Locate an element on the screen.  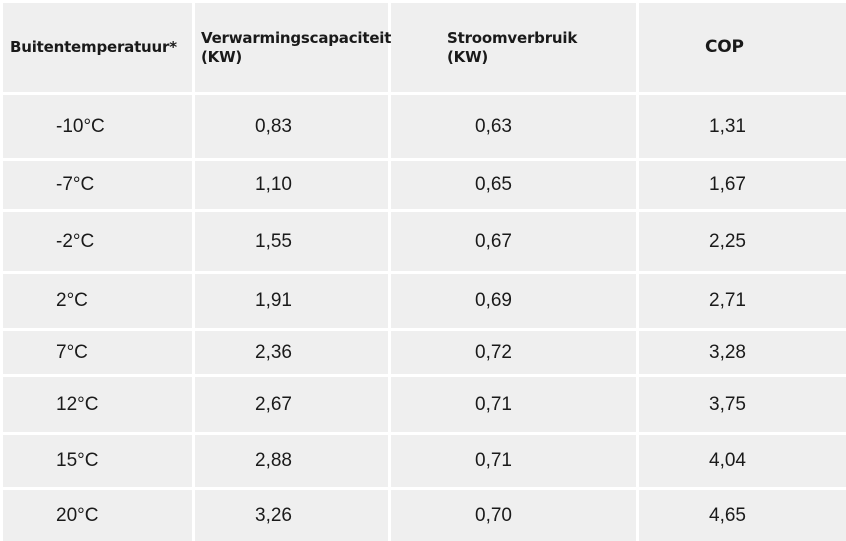
cell-temperature: 20°C is located at coordinates (97, 515).